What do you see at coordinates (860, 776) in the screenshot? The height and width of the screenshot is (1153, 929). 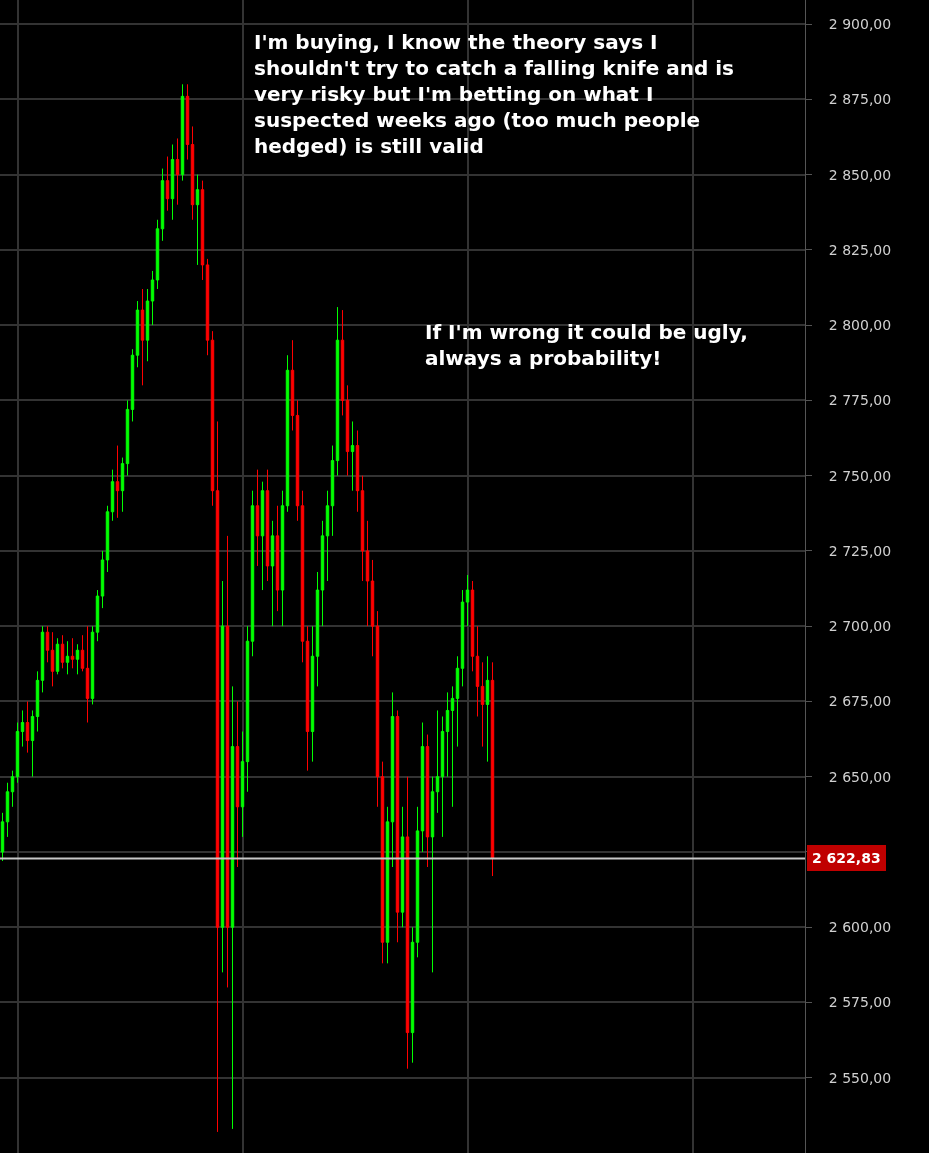 I see `y-tick-label: 2 650,00` at bounding box center [860, 776].